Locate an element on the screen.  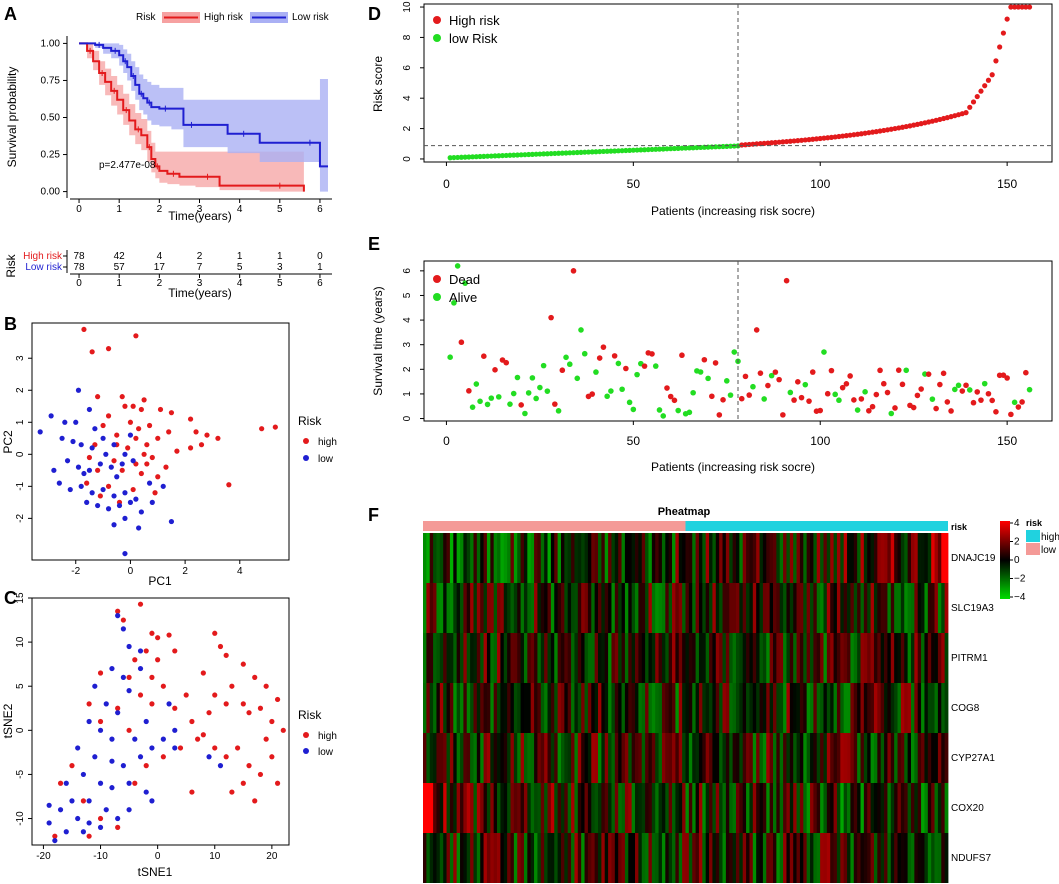
tsne-y-tick-label: -10 is located at coordinates (20, 818).